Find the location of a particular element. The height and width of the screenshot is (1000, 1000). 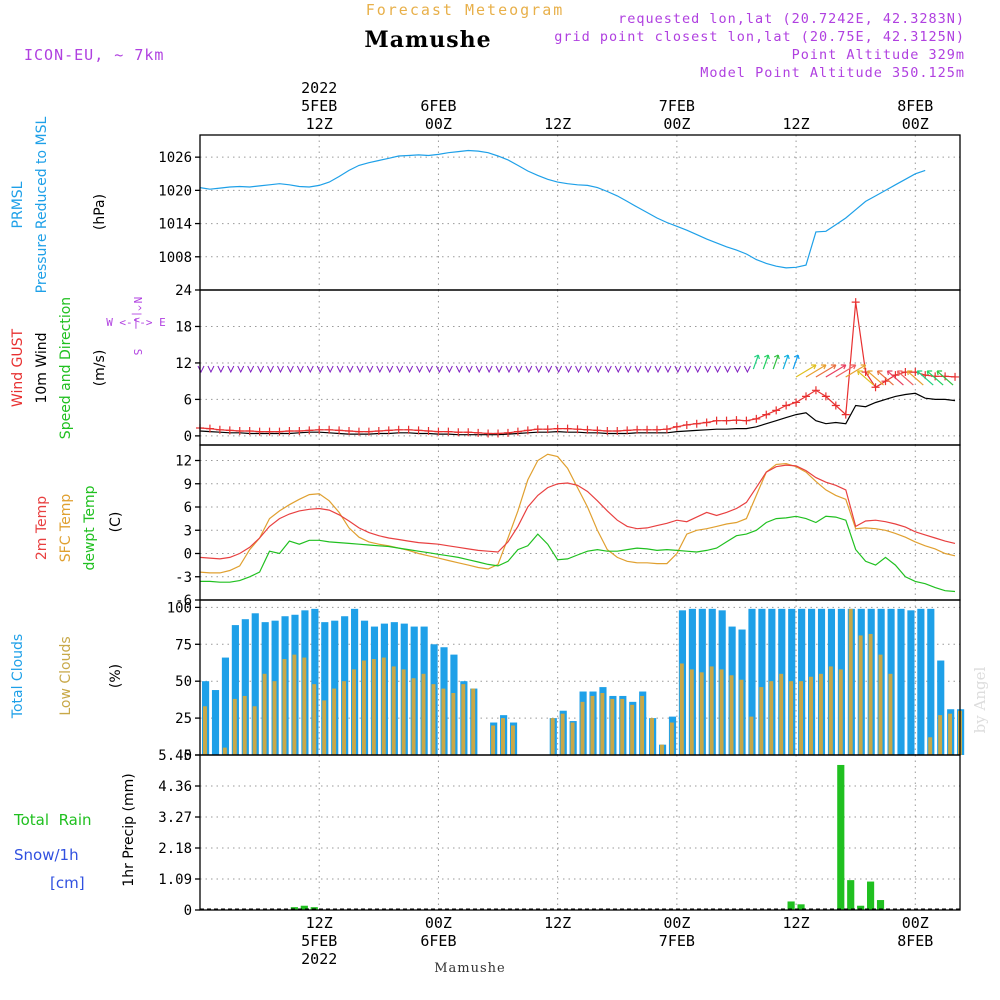

bottom-time-label: 12Z is located at coordinates (796, 923).